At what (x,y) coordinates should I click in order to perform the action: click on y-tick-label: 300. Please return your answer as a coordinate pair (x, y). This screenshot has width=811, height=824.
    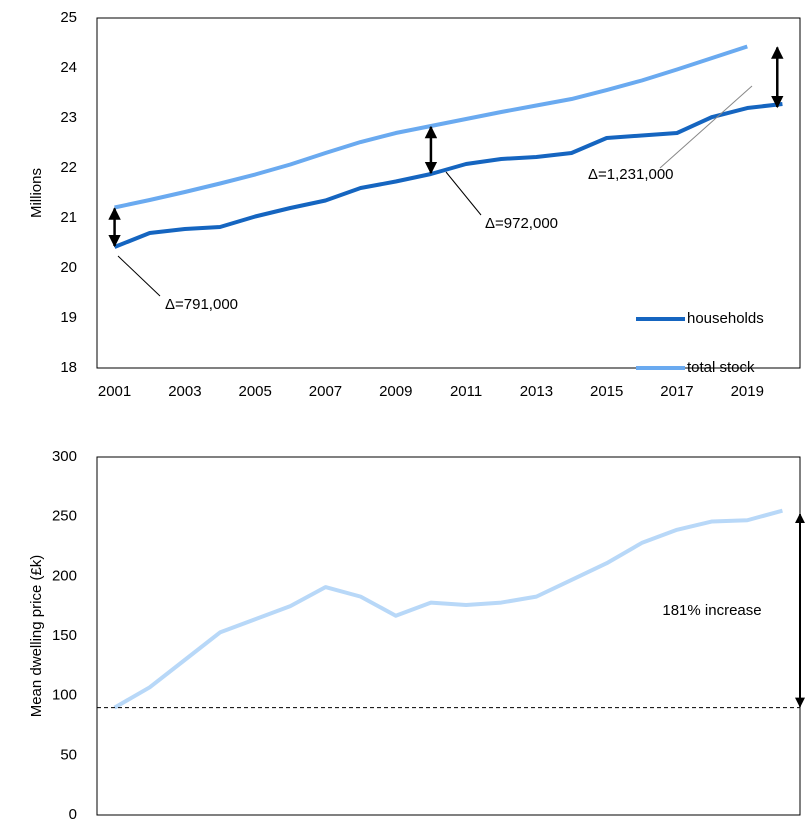
    Looking at the image, I should click on (64, 456).